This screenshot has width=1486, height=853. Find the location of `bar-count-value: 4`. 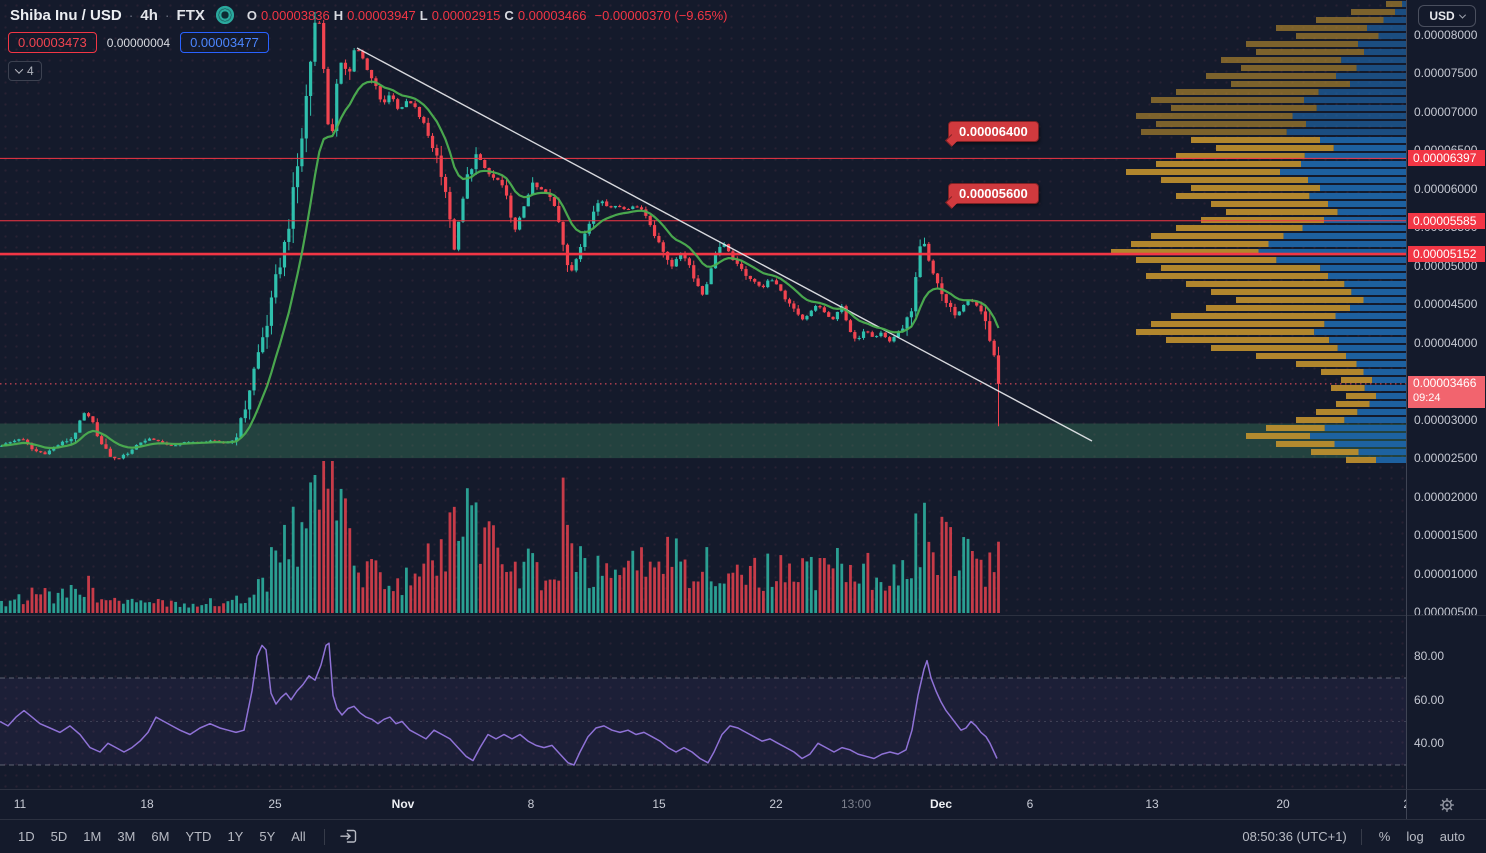

bar-count-value: 4 is located at coordinates (30, 71).